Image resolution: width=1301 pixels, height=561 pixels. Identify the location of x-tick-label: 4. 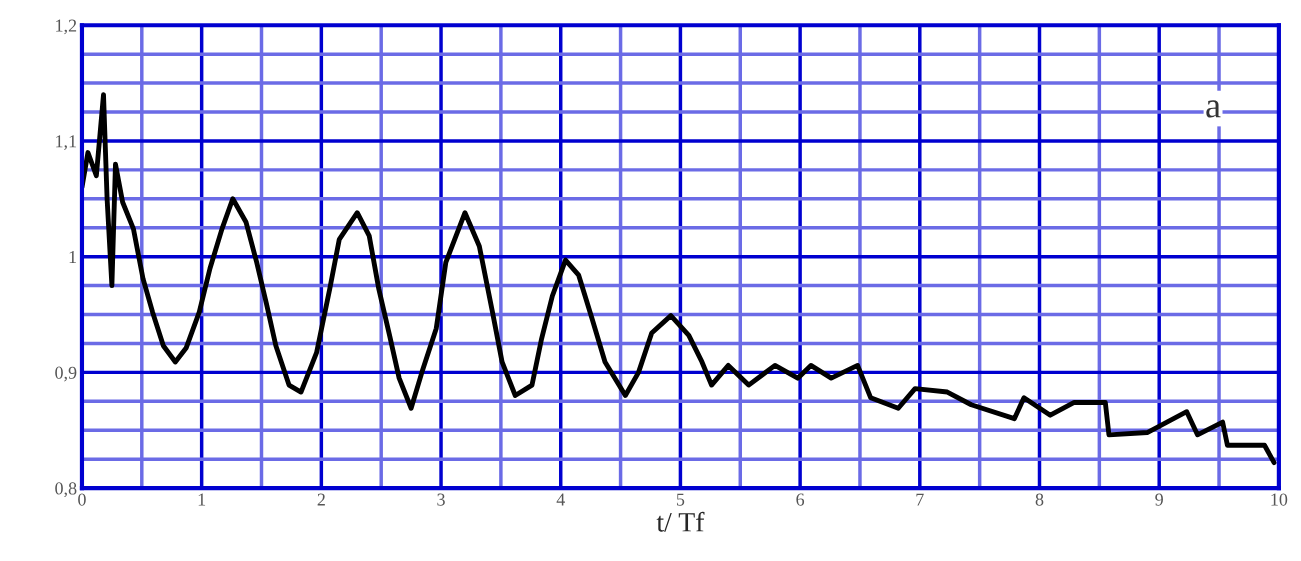
(560, 499).